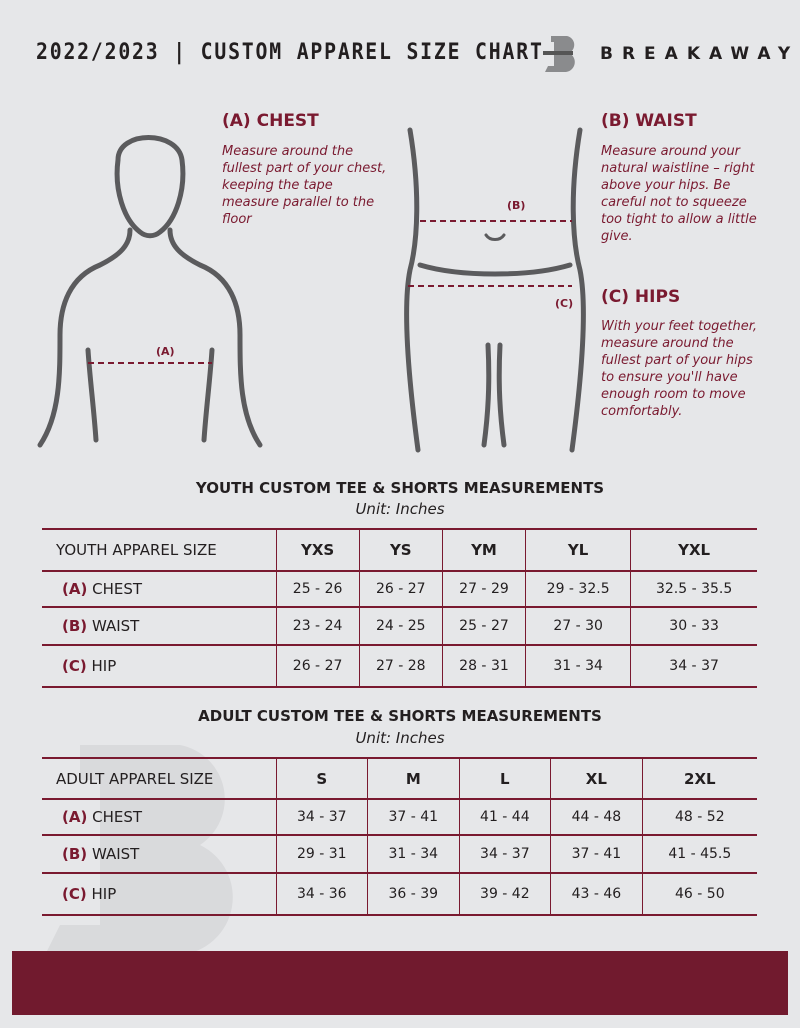  Describe the element at coordinates (559, 54) in the screenshot. I see `breakaway-logo-icon` at that location.